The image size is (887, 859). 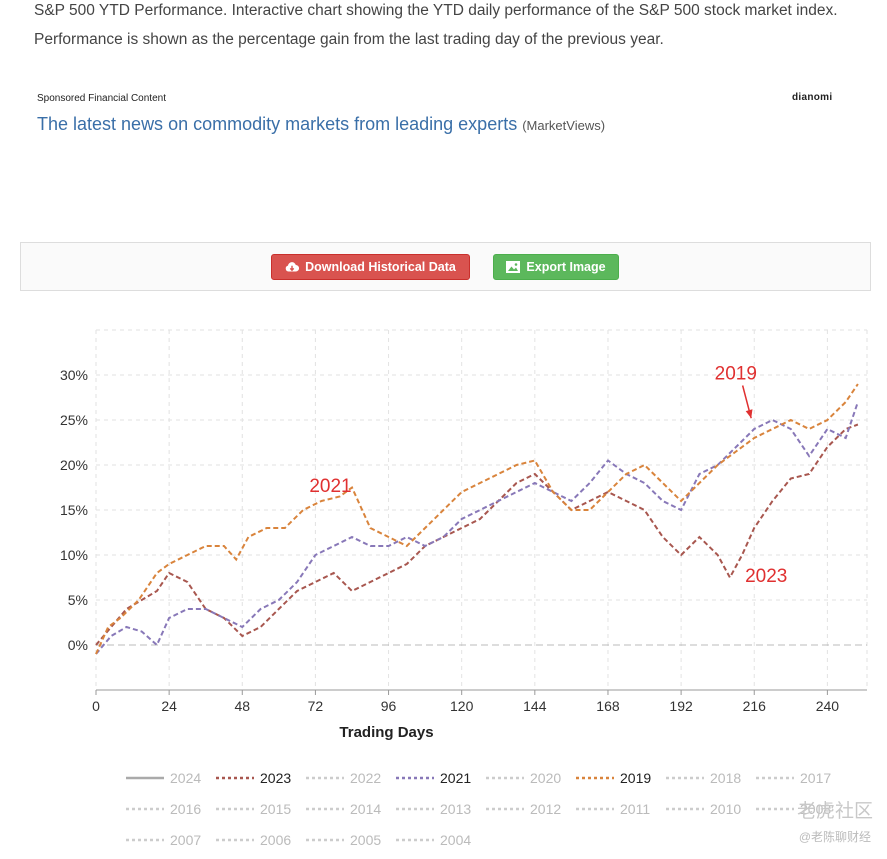 What do you see at coordinates (169, 706) in the screenshot?
I see `x-tick-label: 24` at bounding box center [169, 706].